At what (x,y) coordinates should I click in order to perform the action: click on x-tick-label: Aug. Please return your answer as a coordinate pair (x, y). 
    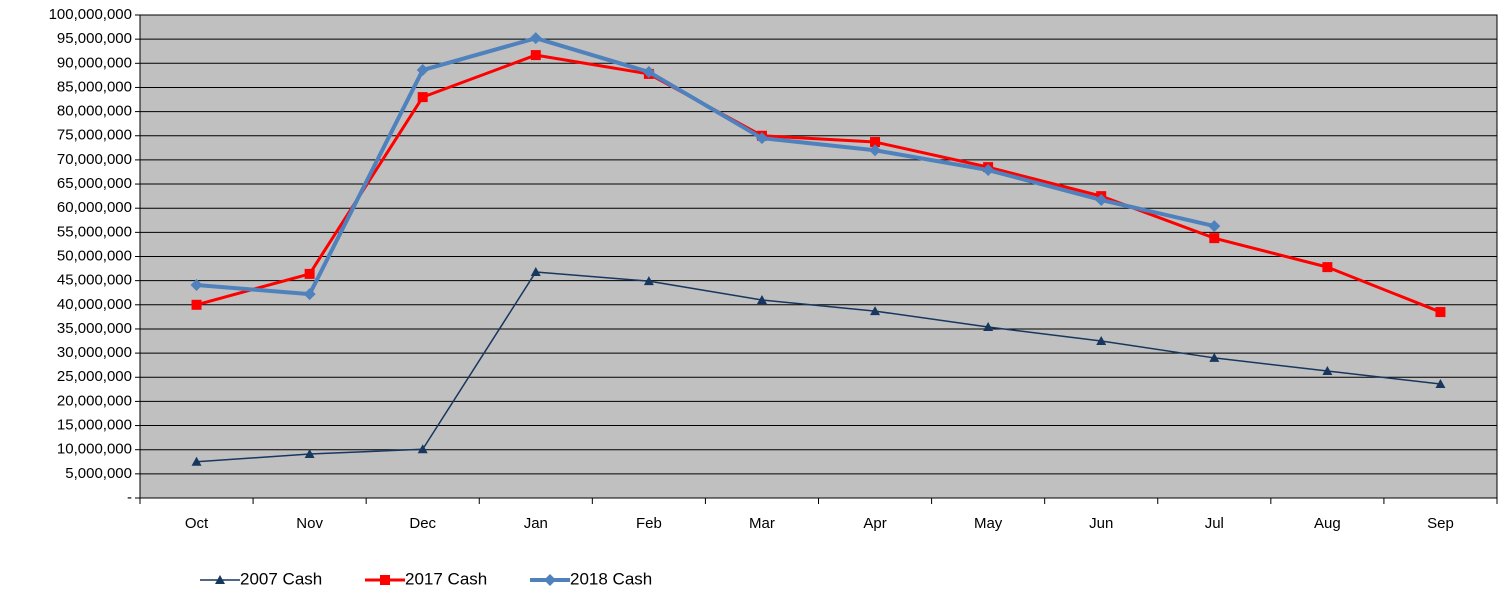
    Looking at the image, I should click on (1327, 523).